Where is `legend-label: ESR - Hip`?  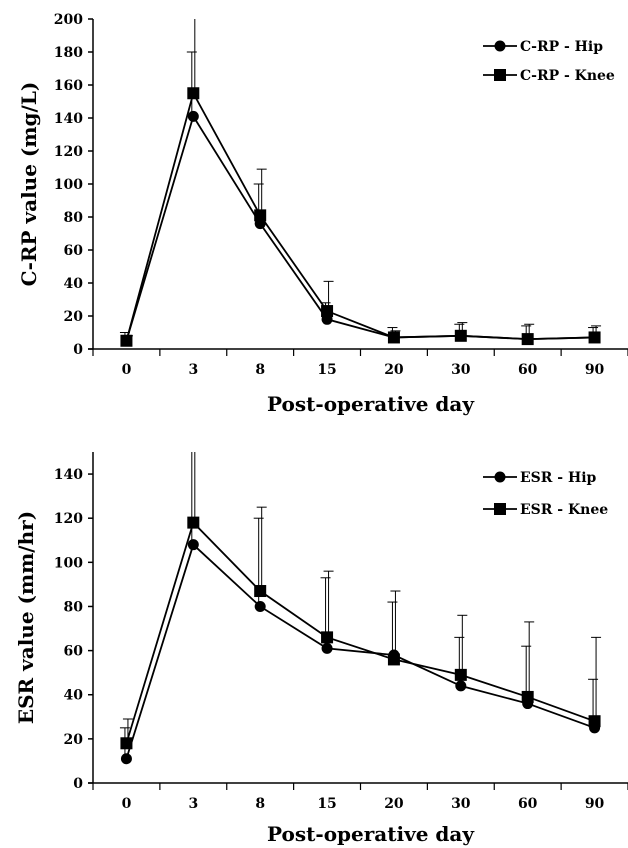
legend-label: ESR - Hip is located at coordinates (558, 478).